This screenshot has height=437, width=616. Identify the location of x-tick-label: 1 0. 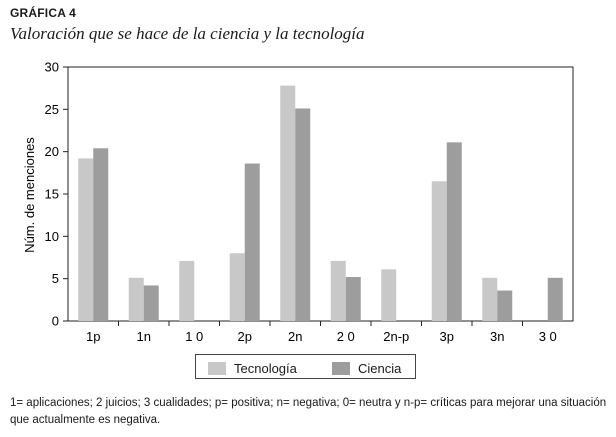
(194, 336).